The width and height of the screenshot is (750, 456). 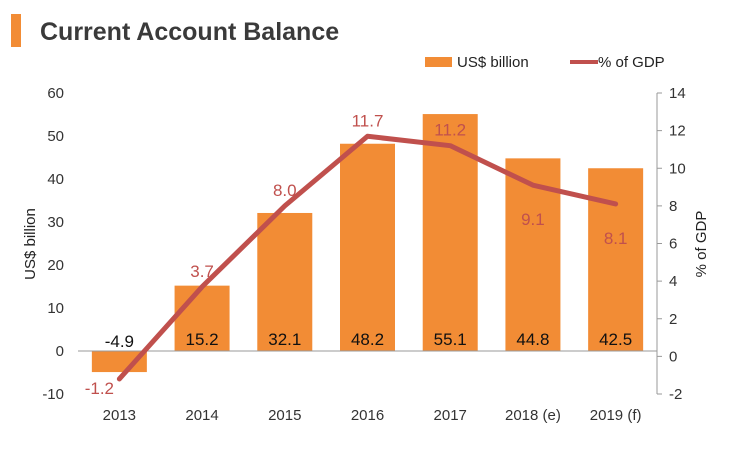 What do you see at coordinates (119, 341) in the screenshot?
I see `bar-value-label: -4.9` at bounding box center [119, 341].